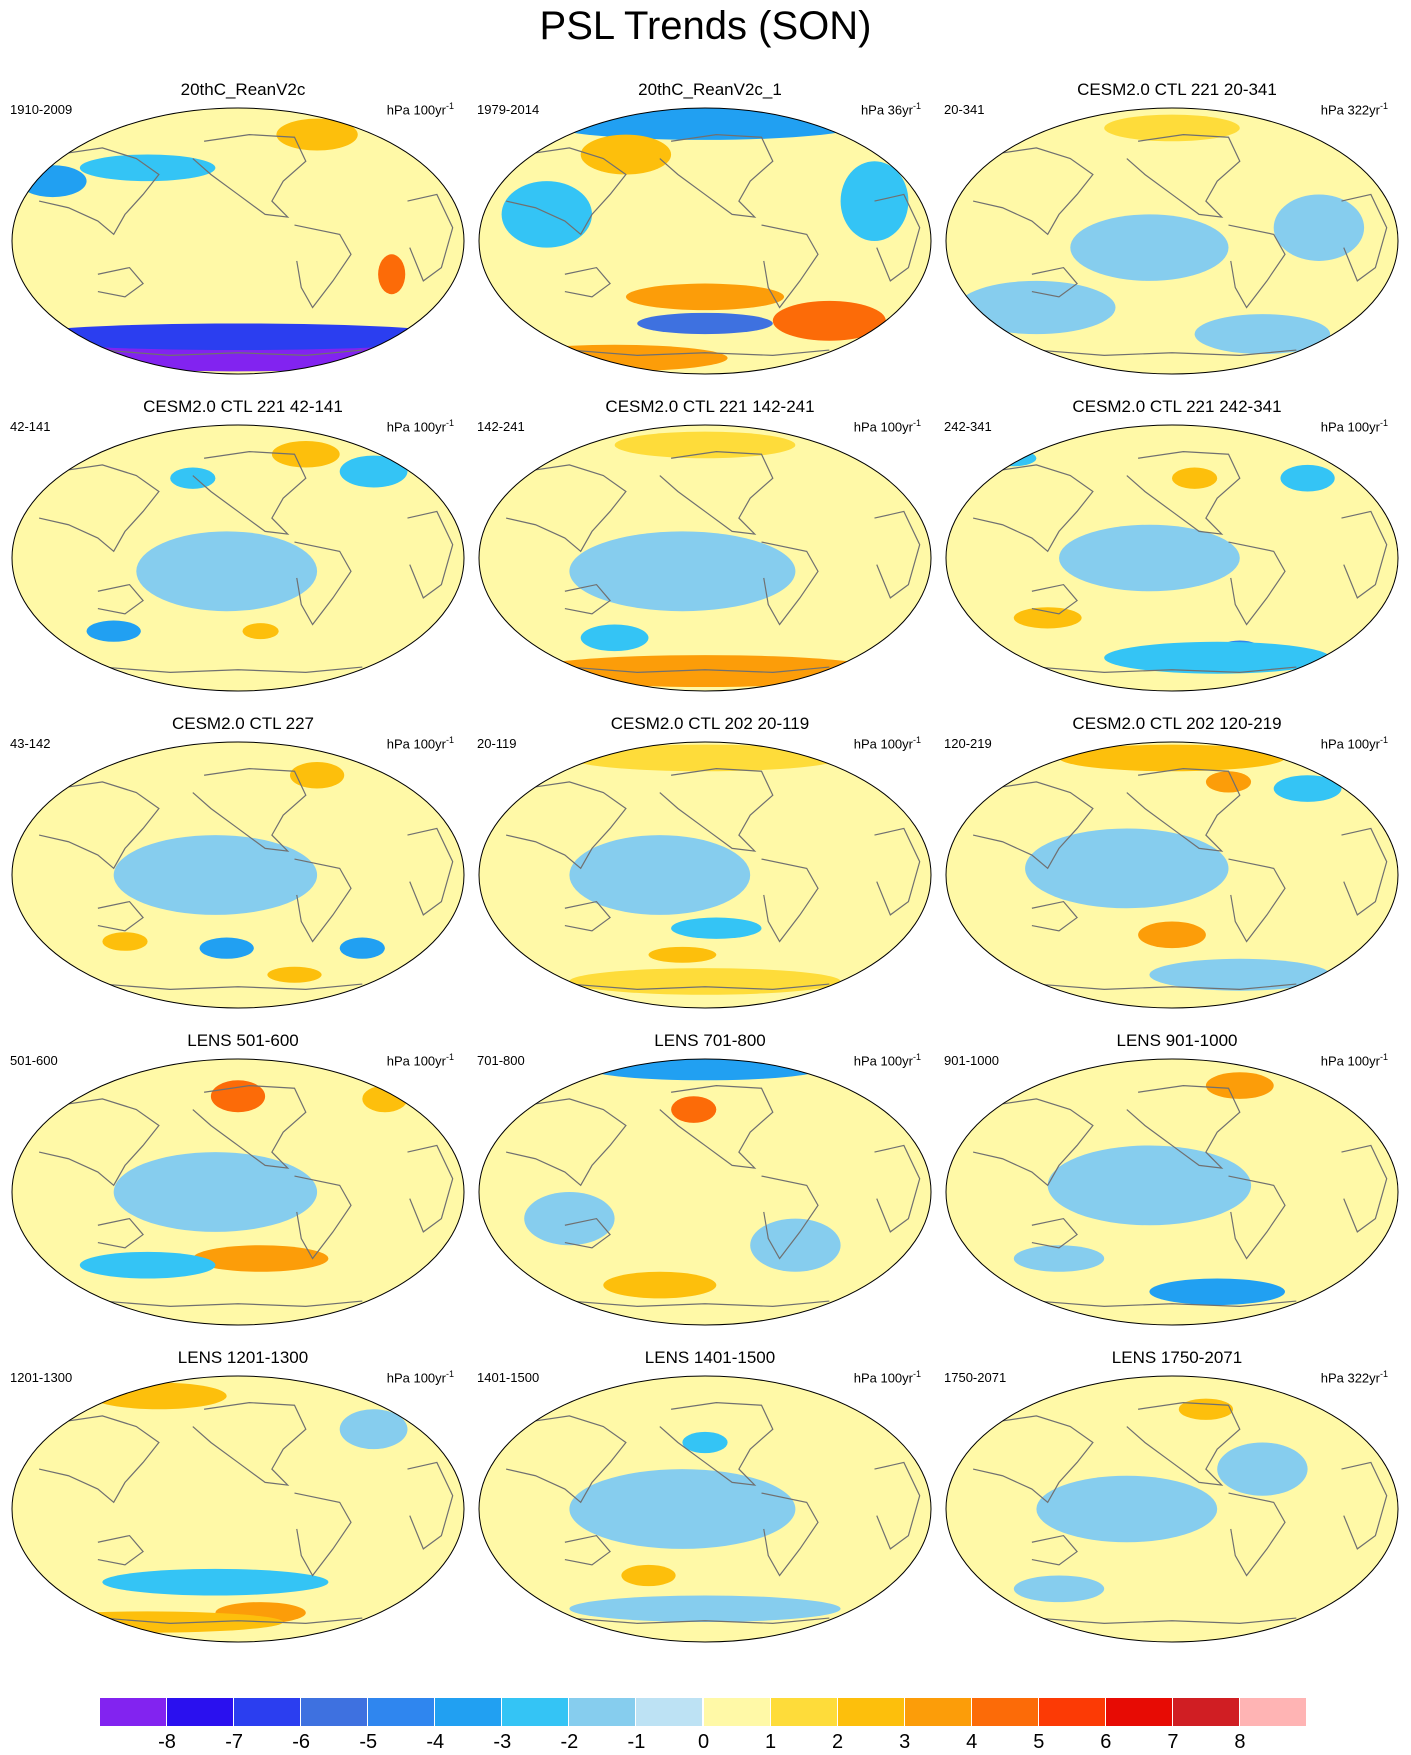 The image size is (1411, 1755). I want to click on colorbar-tick-label: -2, so click(569, 1742).